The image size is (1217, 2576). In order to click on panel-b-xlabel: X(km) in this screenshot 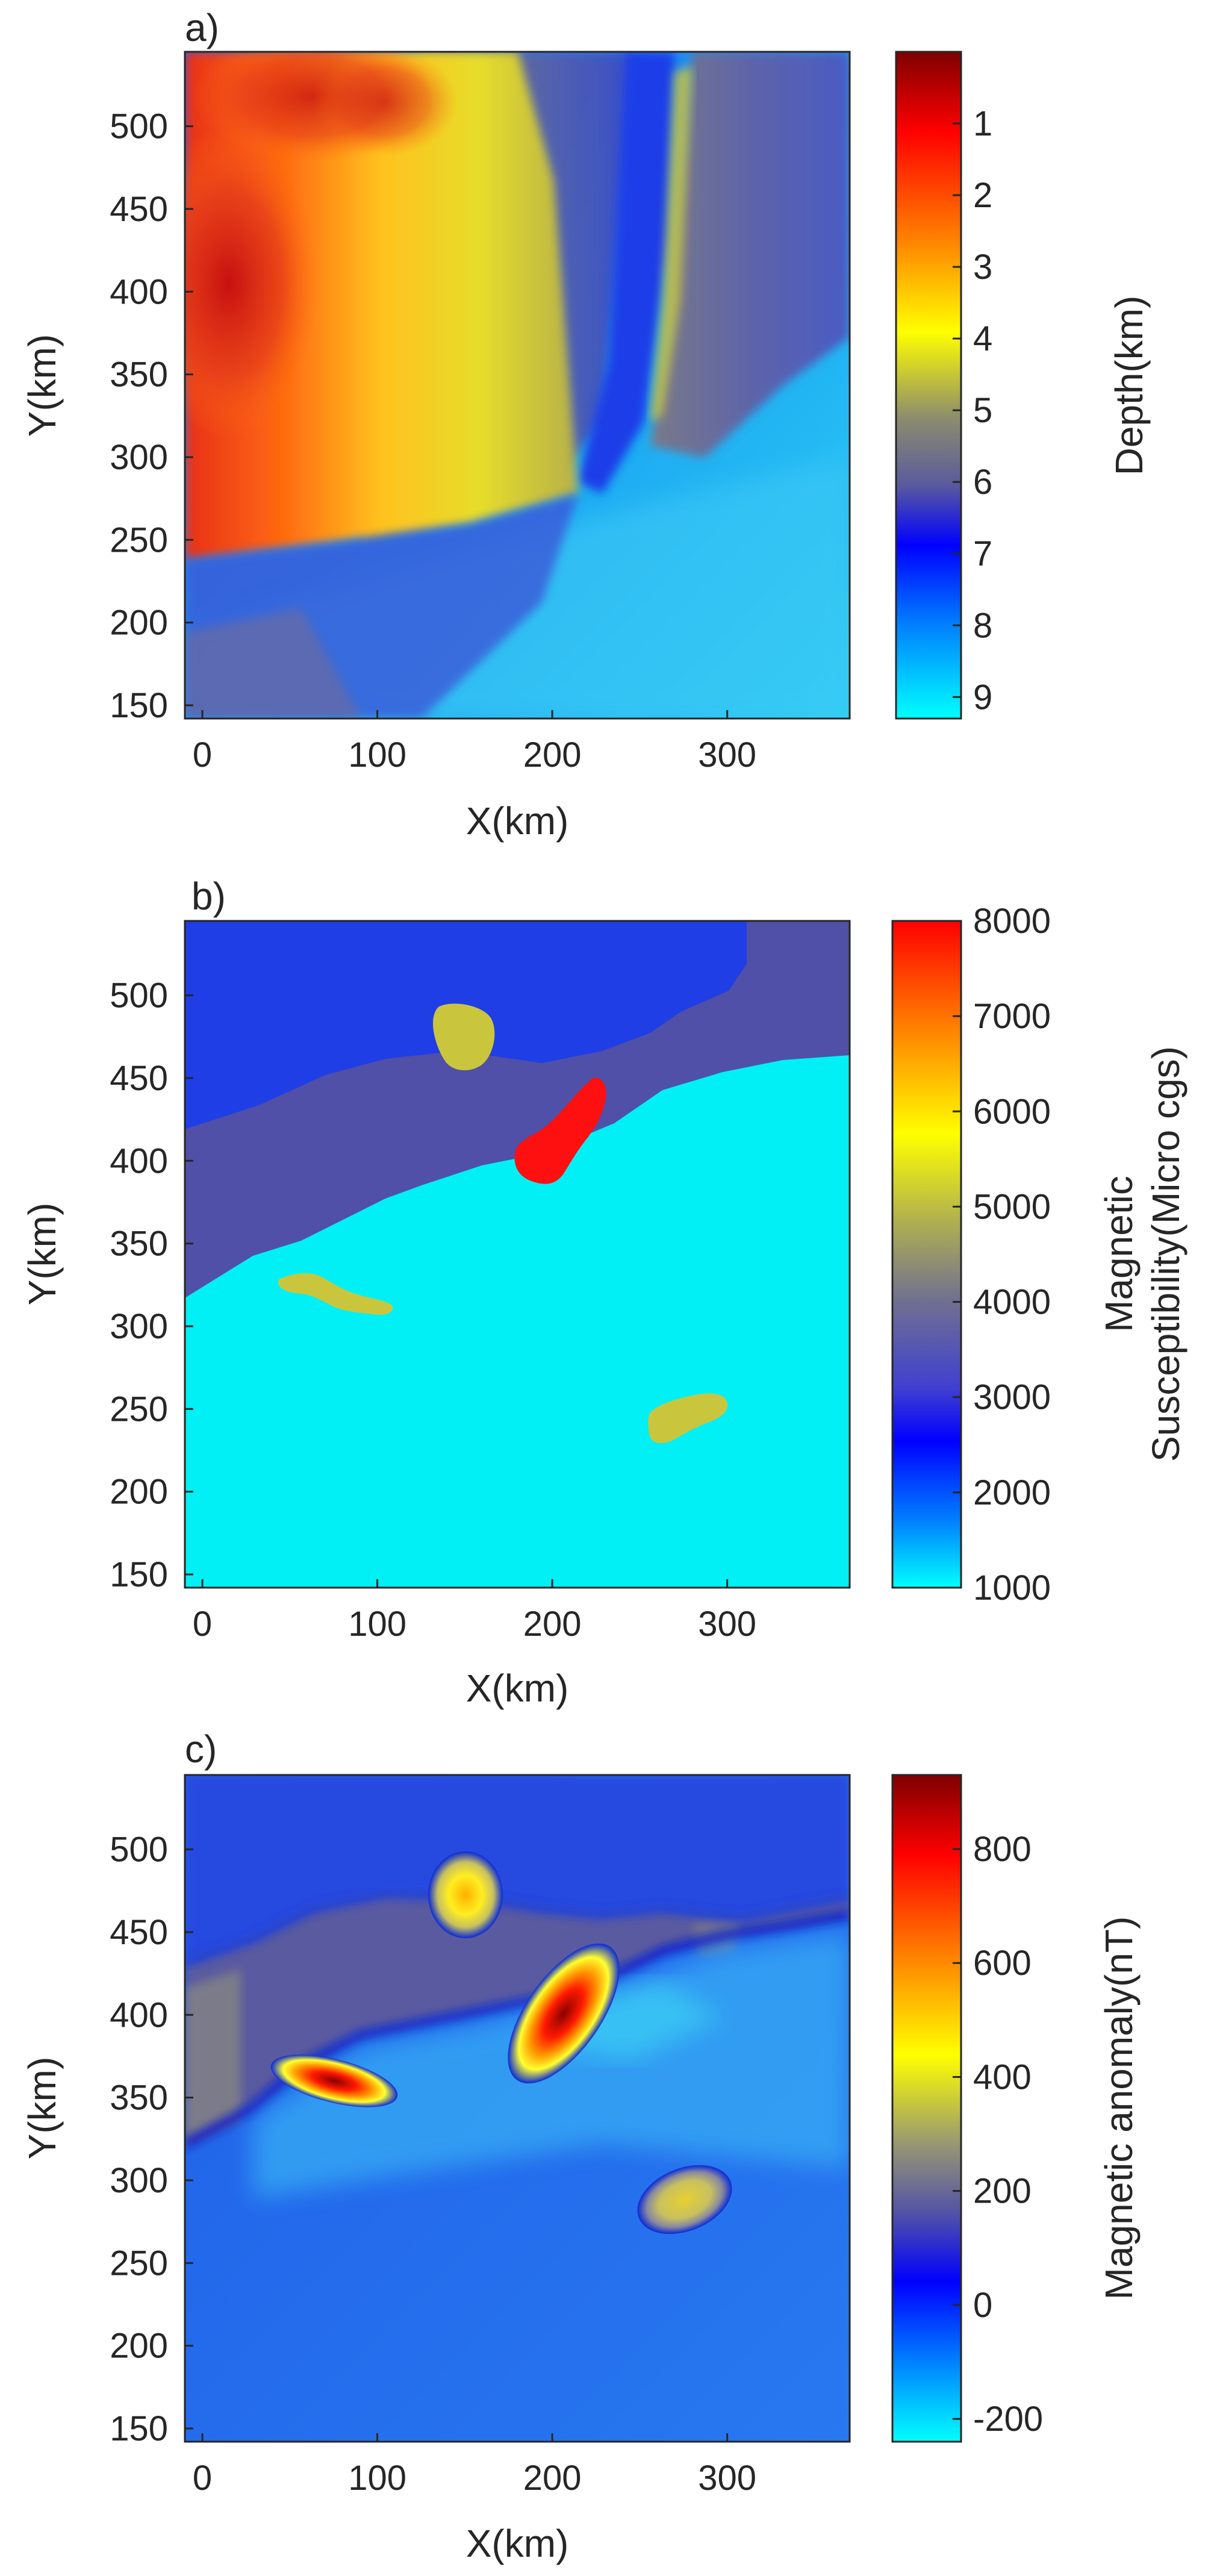, I will do `click(517, 1688)`.